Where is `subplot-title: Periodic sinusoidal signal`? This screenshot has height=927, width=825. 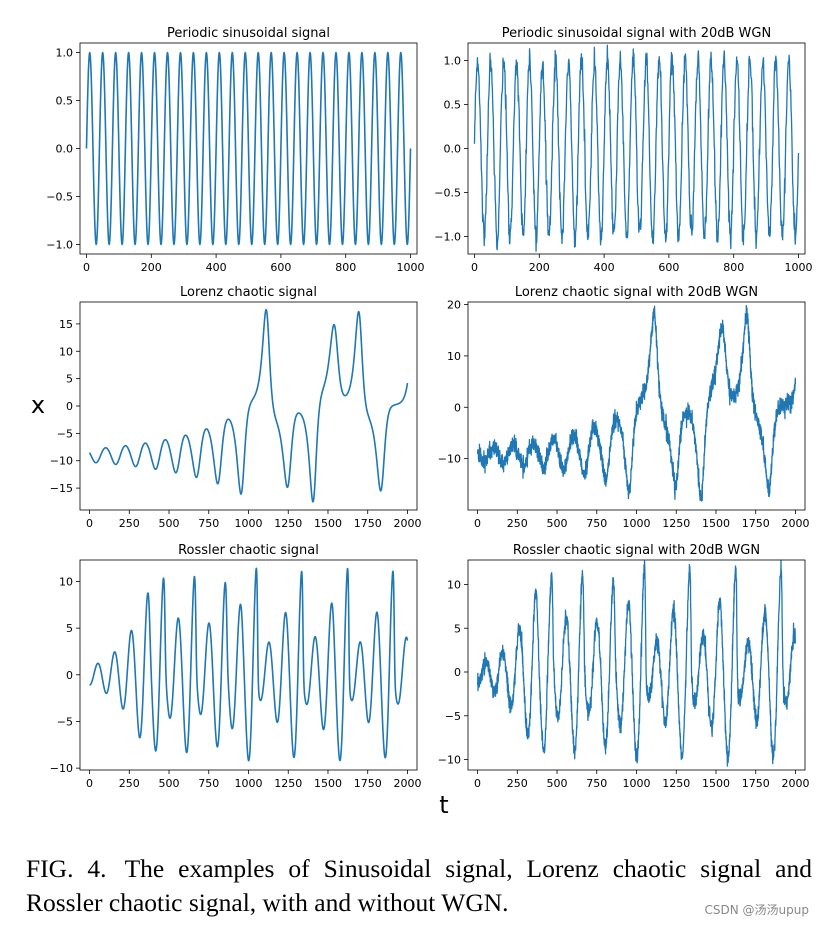 subplot-title: Periodic sinusoidal signal is located at coordinates (248, 33).